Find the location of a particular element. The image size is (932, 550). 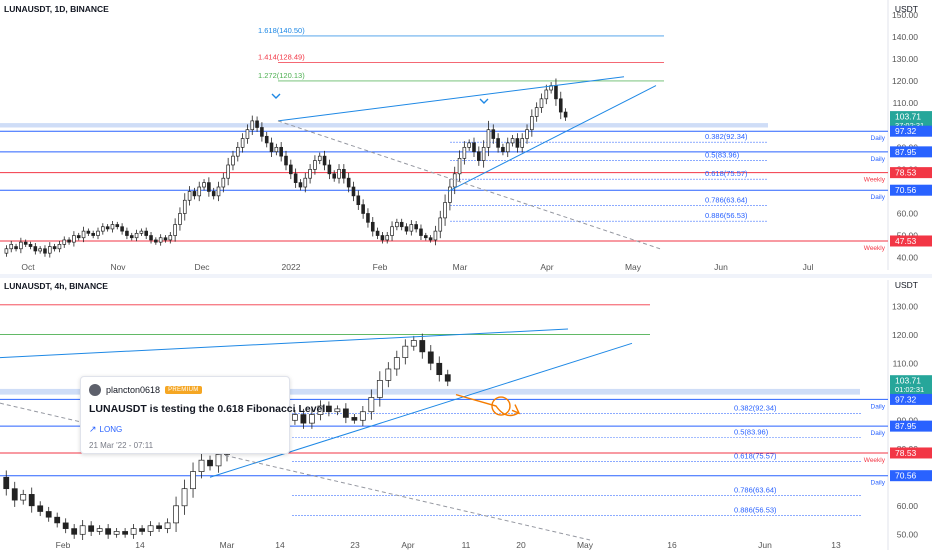

x-tick-label: May is located at coordinates (585, 545).